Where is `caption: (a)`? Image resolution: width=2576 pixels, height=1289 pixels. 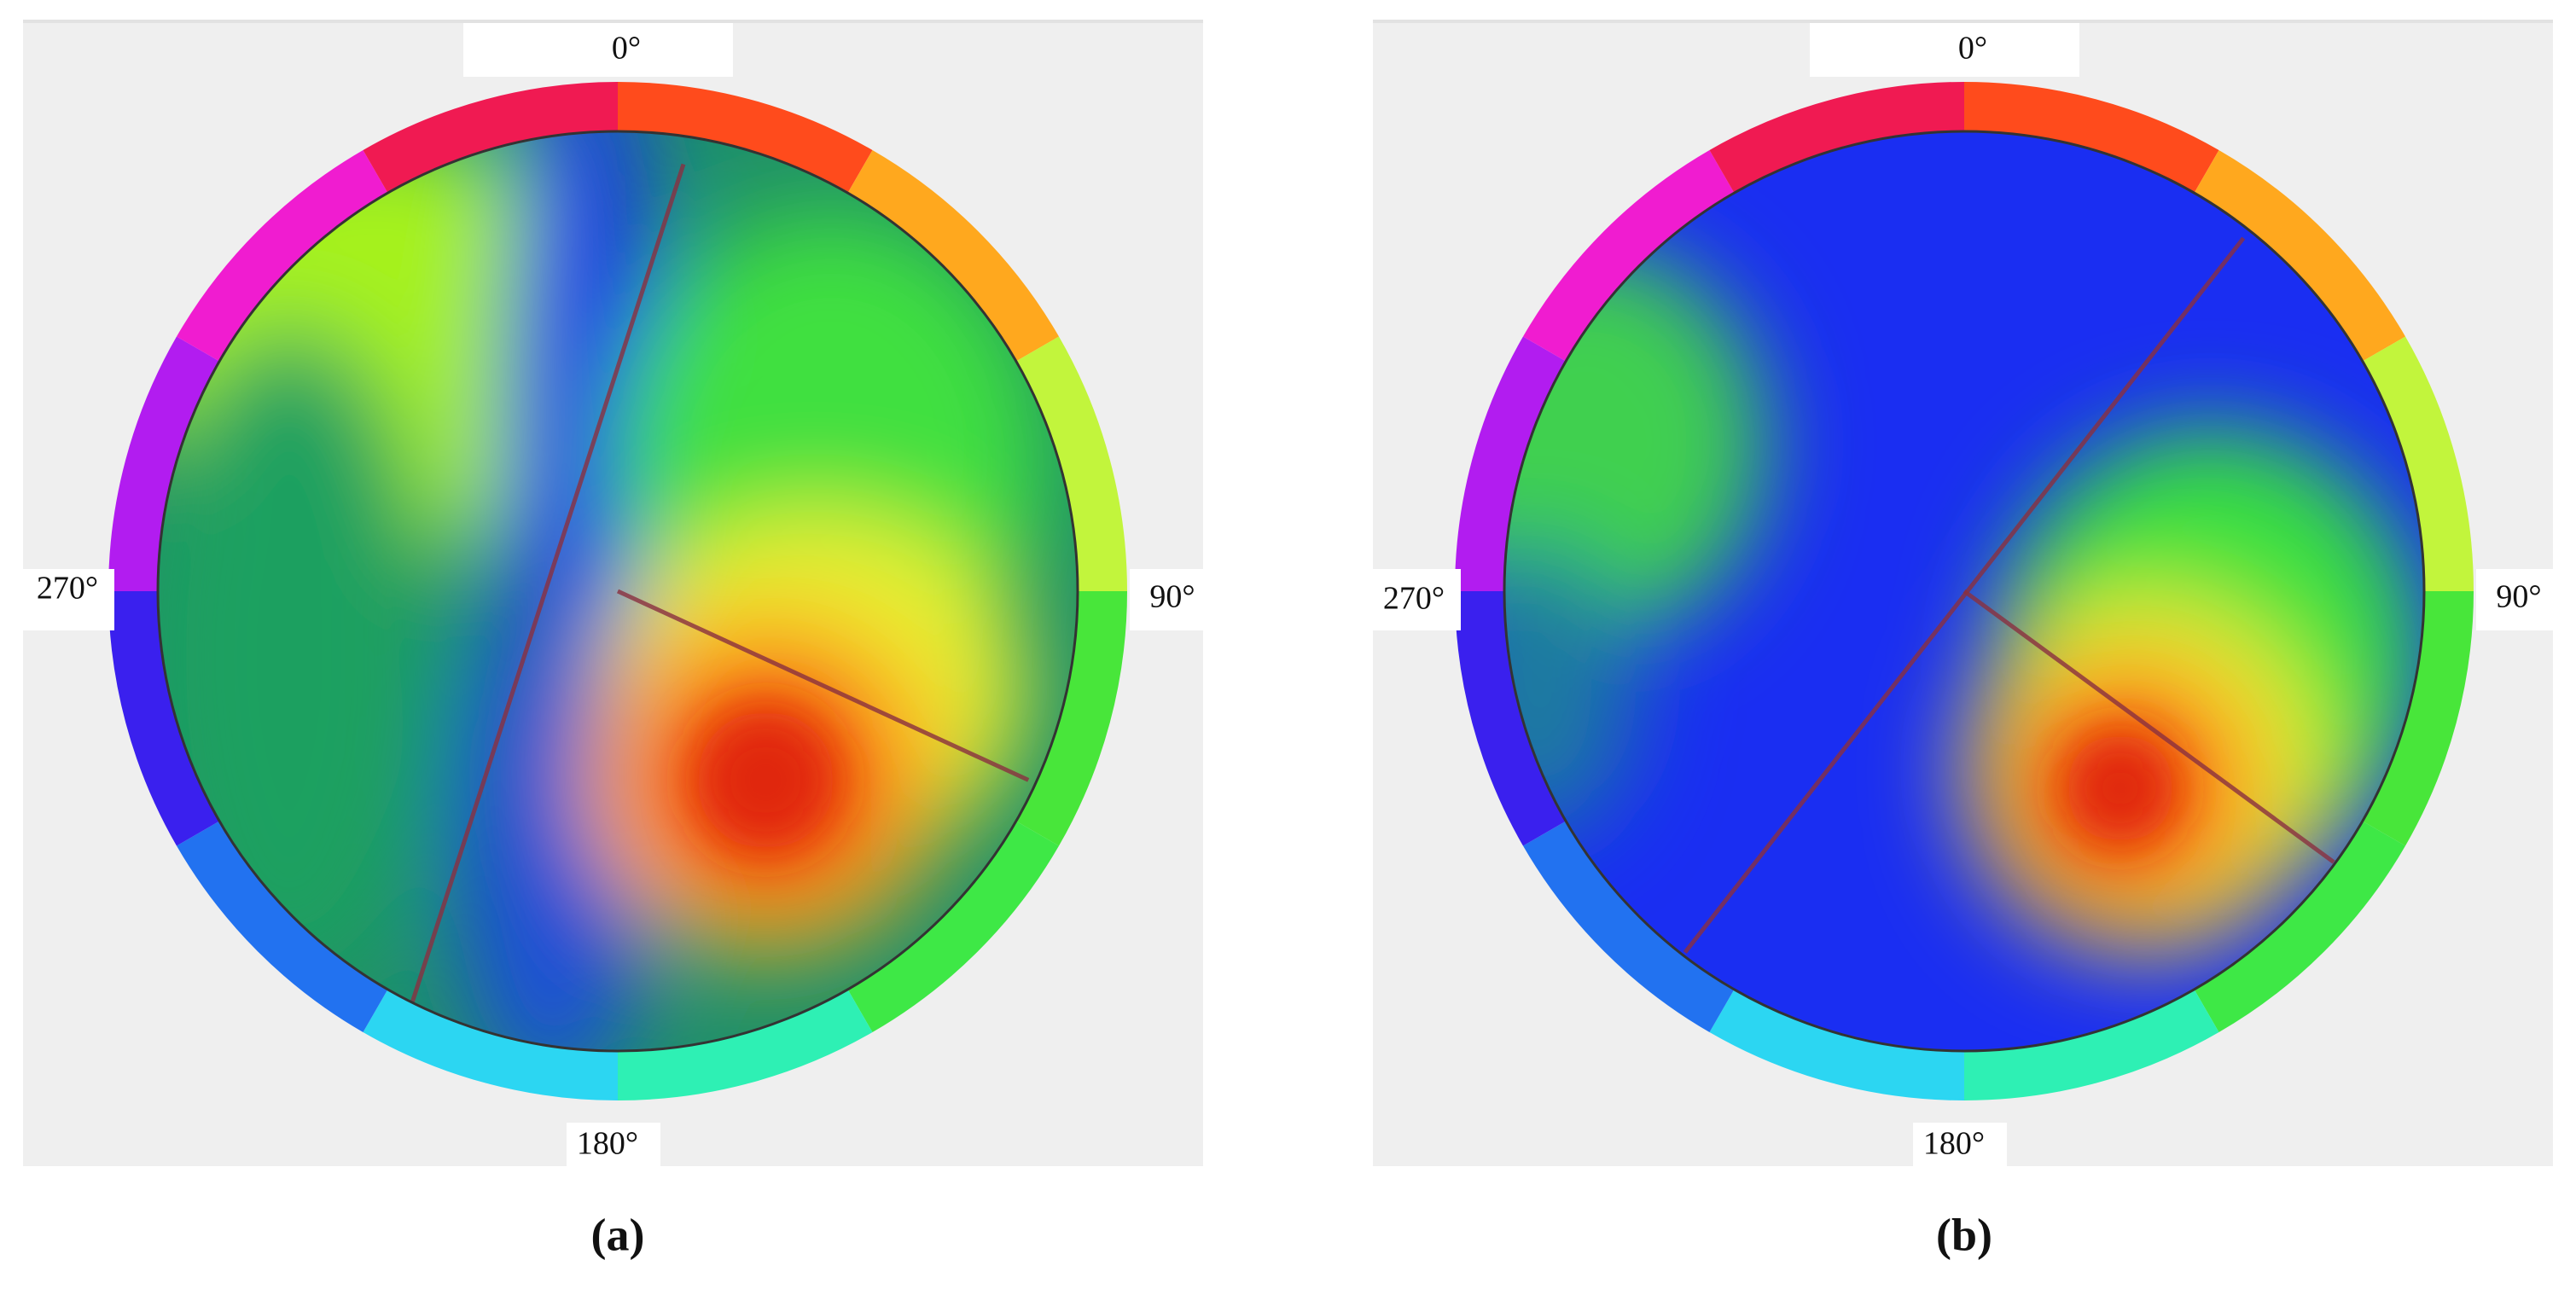
caption: (a) is located at coordinates (618, 1234).